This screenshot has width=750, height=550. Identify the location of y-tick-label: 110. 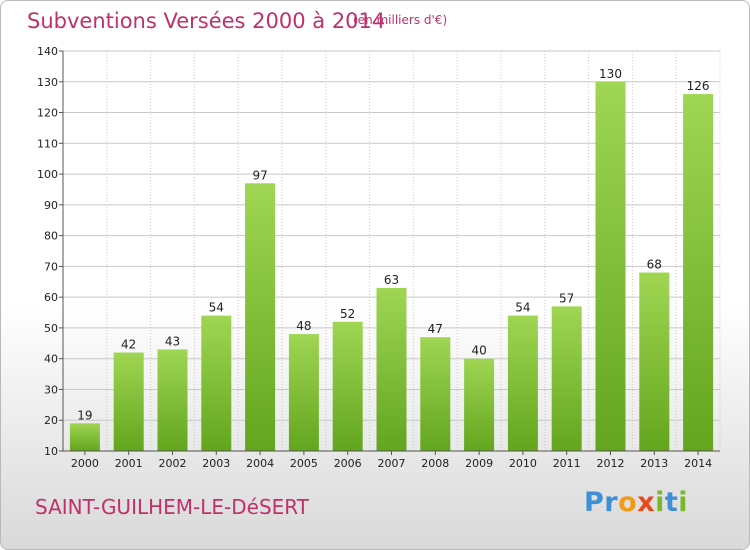
(47, 143).